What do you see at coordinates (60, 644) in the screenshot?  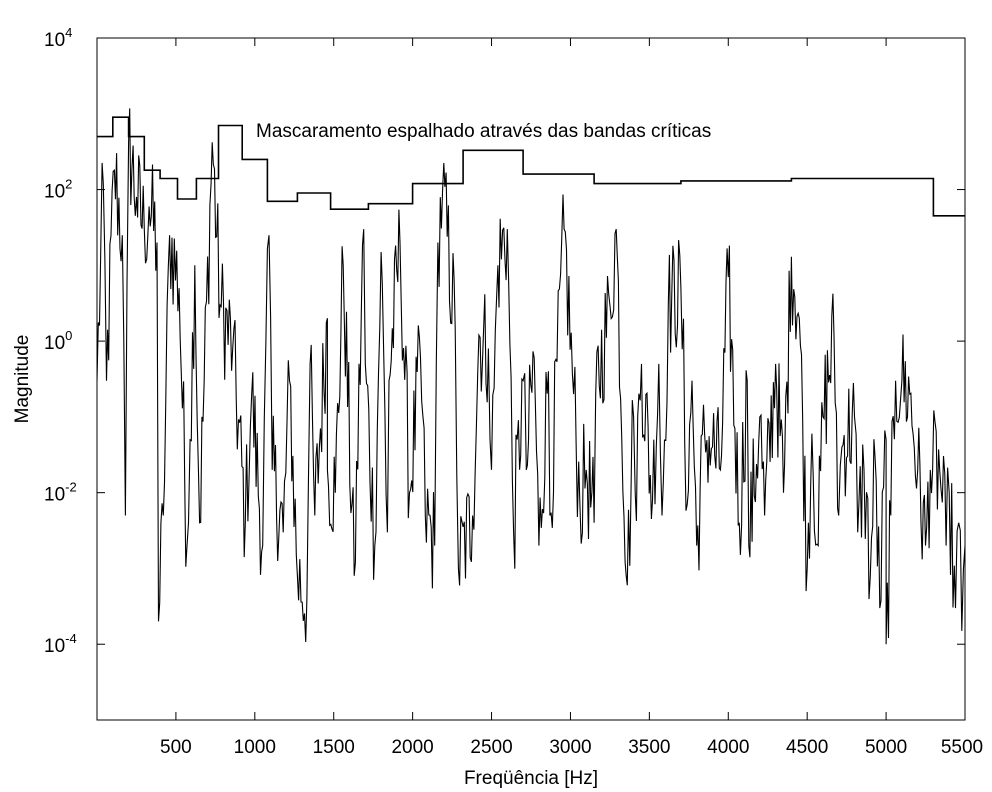 I see `y-tick-label: 10⁻⁴` at bounding box center [60, 644].